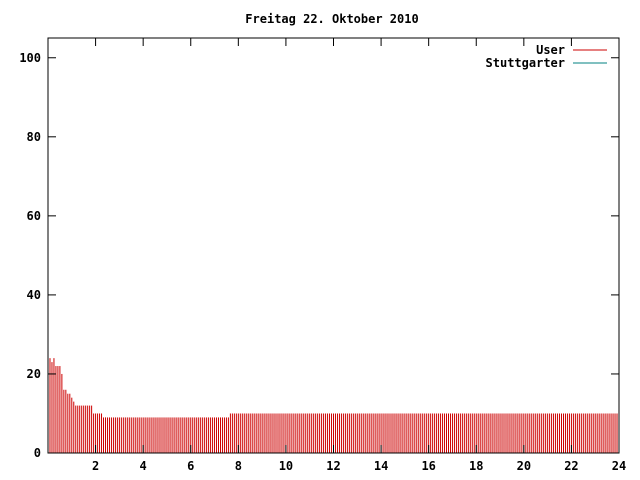 Image resolution: width=640 pixels, height=480 pixels. Describe the element at coordinates (34, 295) in the screenshot. I see `y-tick-label-40: 40` at that location.